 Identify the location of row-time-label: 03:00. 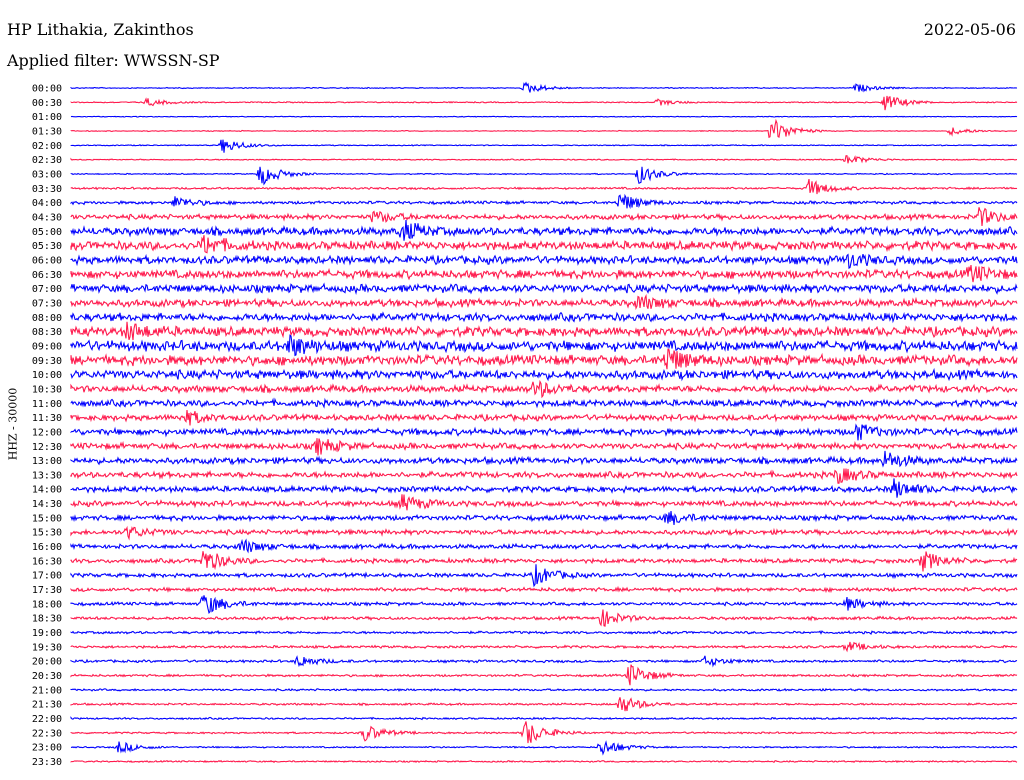
(47, 174).